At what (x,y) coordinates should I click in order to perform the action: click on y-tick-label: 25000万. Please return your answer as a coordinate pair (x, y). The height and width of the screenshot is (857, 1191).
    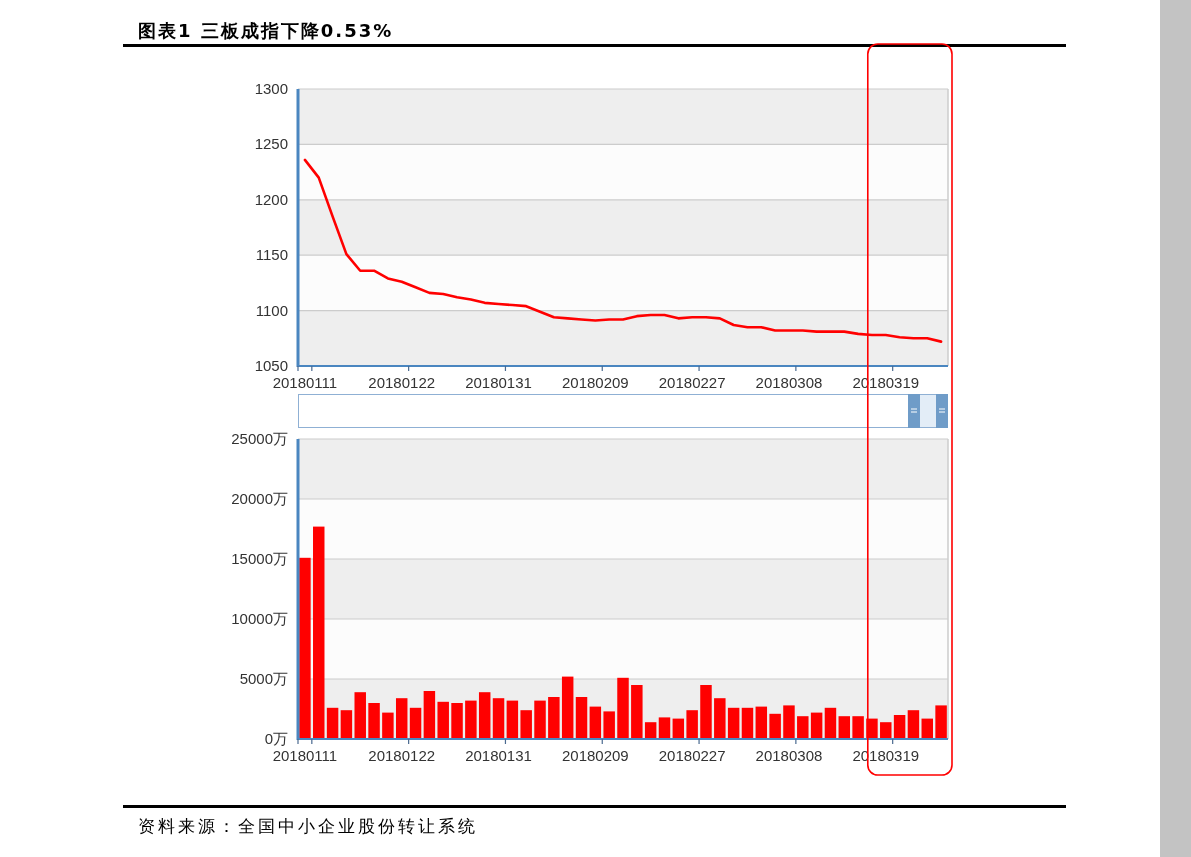
    Looking at the image, I should click on (259, 438).